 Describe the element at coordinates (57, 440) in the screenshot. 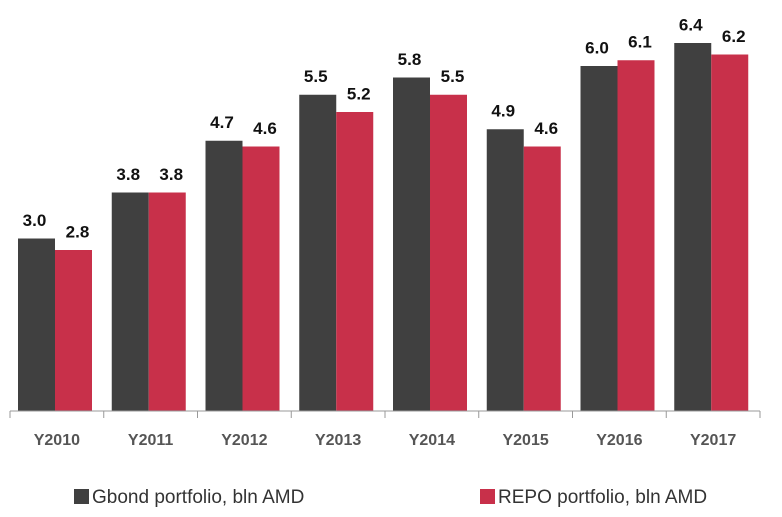

I see `x-tick-label: Y2010` at that location.